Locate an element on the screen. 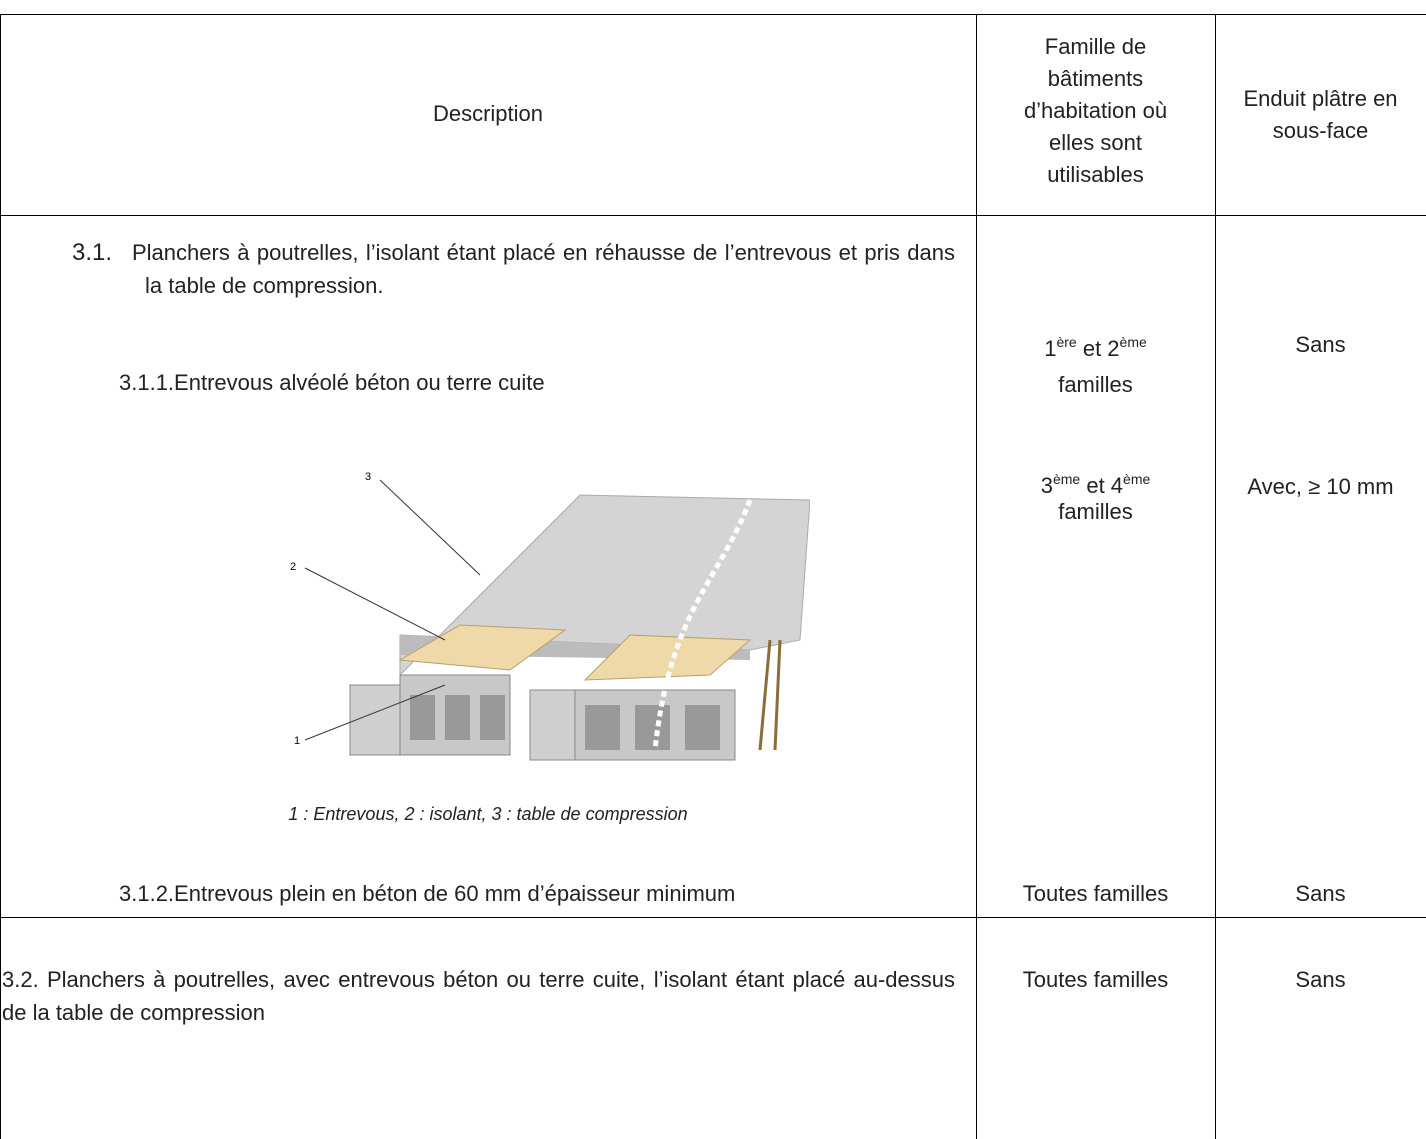 The image size is (1426, 1139). text: et 2 is located at coordinates (1098, 348).